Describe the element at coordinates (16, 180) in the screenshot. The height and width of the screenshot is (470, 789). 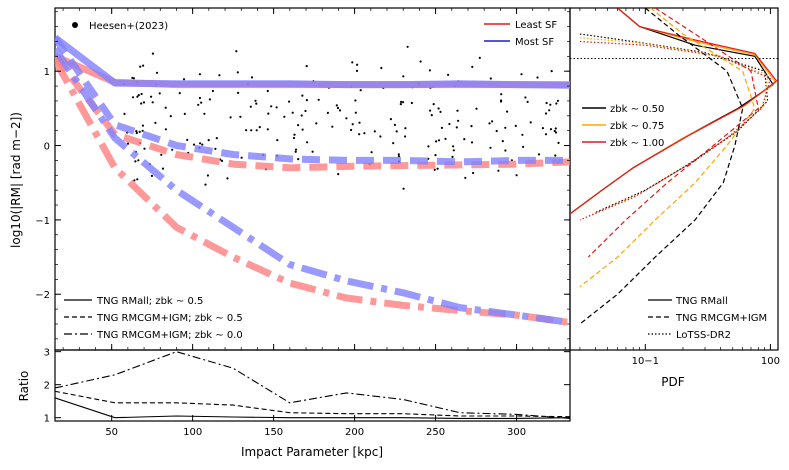
I see `main-ylabel: log10(|RM| [rad m−2])` at that location.